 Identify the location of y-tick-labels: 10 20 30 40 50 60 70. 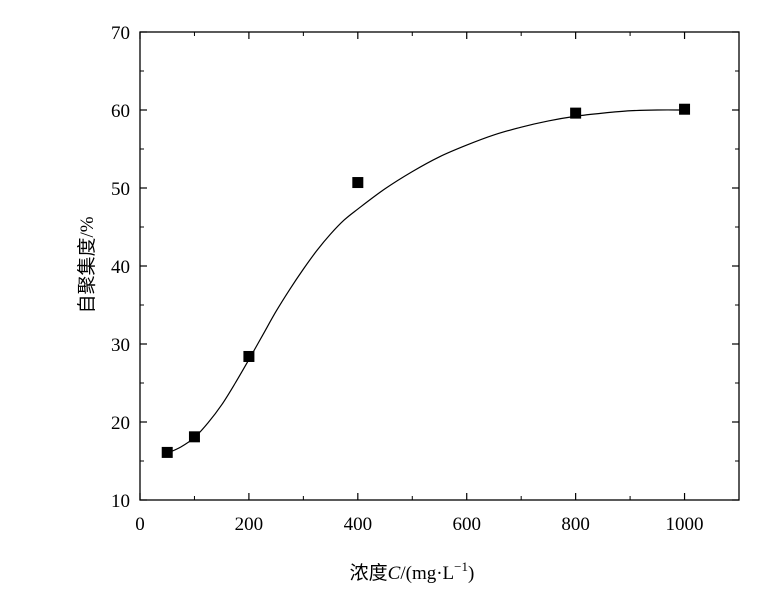
(120, 267).